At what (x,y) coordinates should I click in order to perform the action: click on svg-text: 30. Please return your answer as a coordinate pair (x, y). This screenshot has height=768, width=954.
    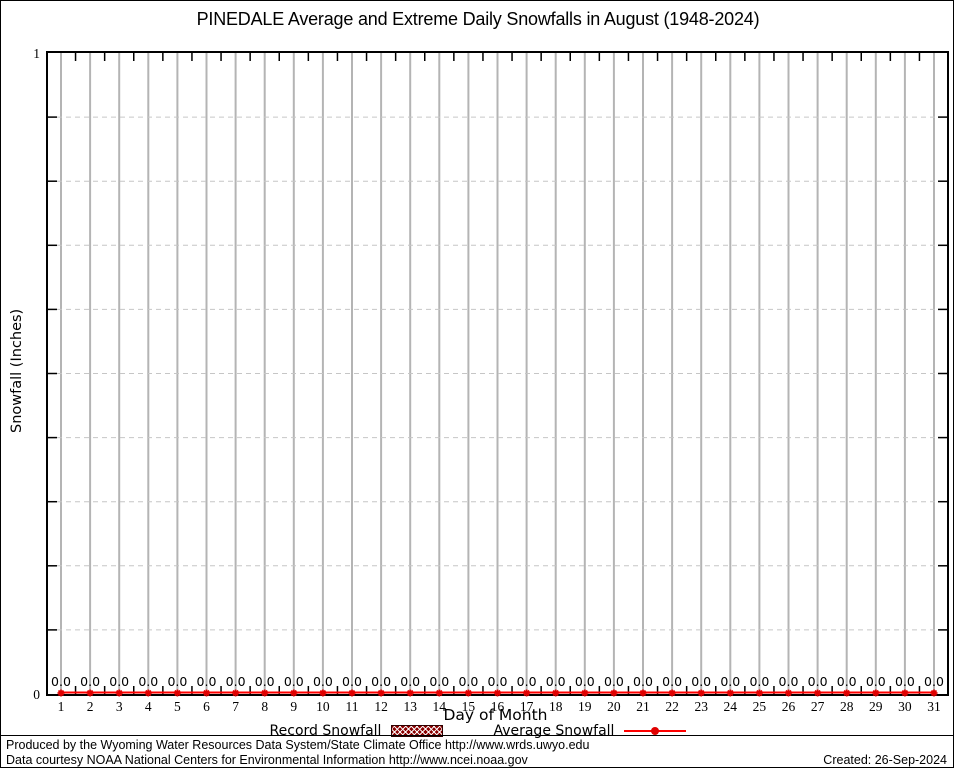
    Looking at the image, I should click on (905, 706).